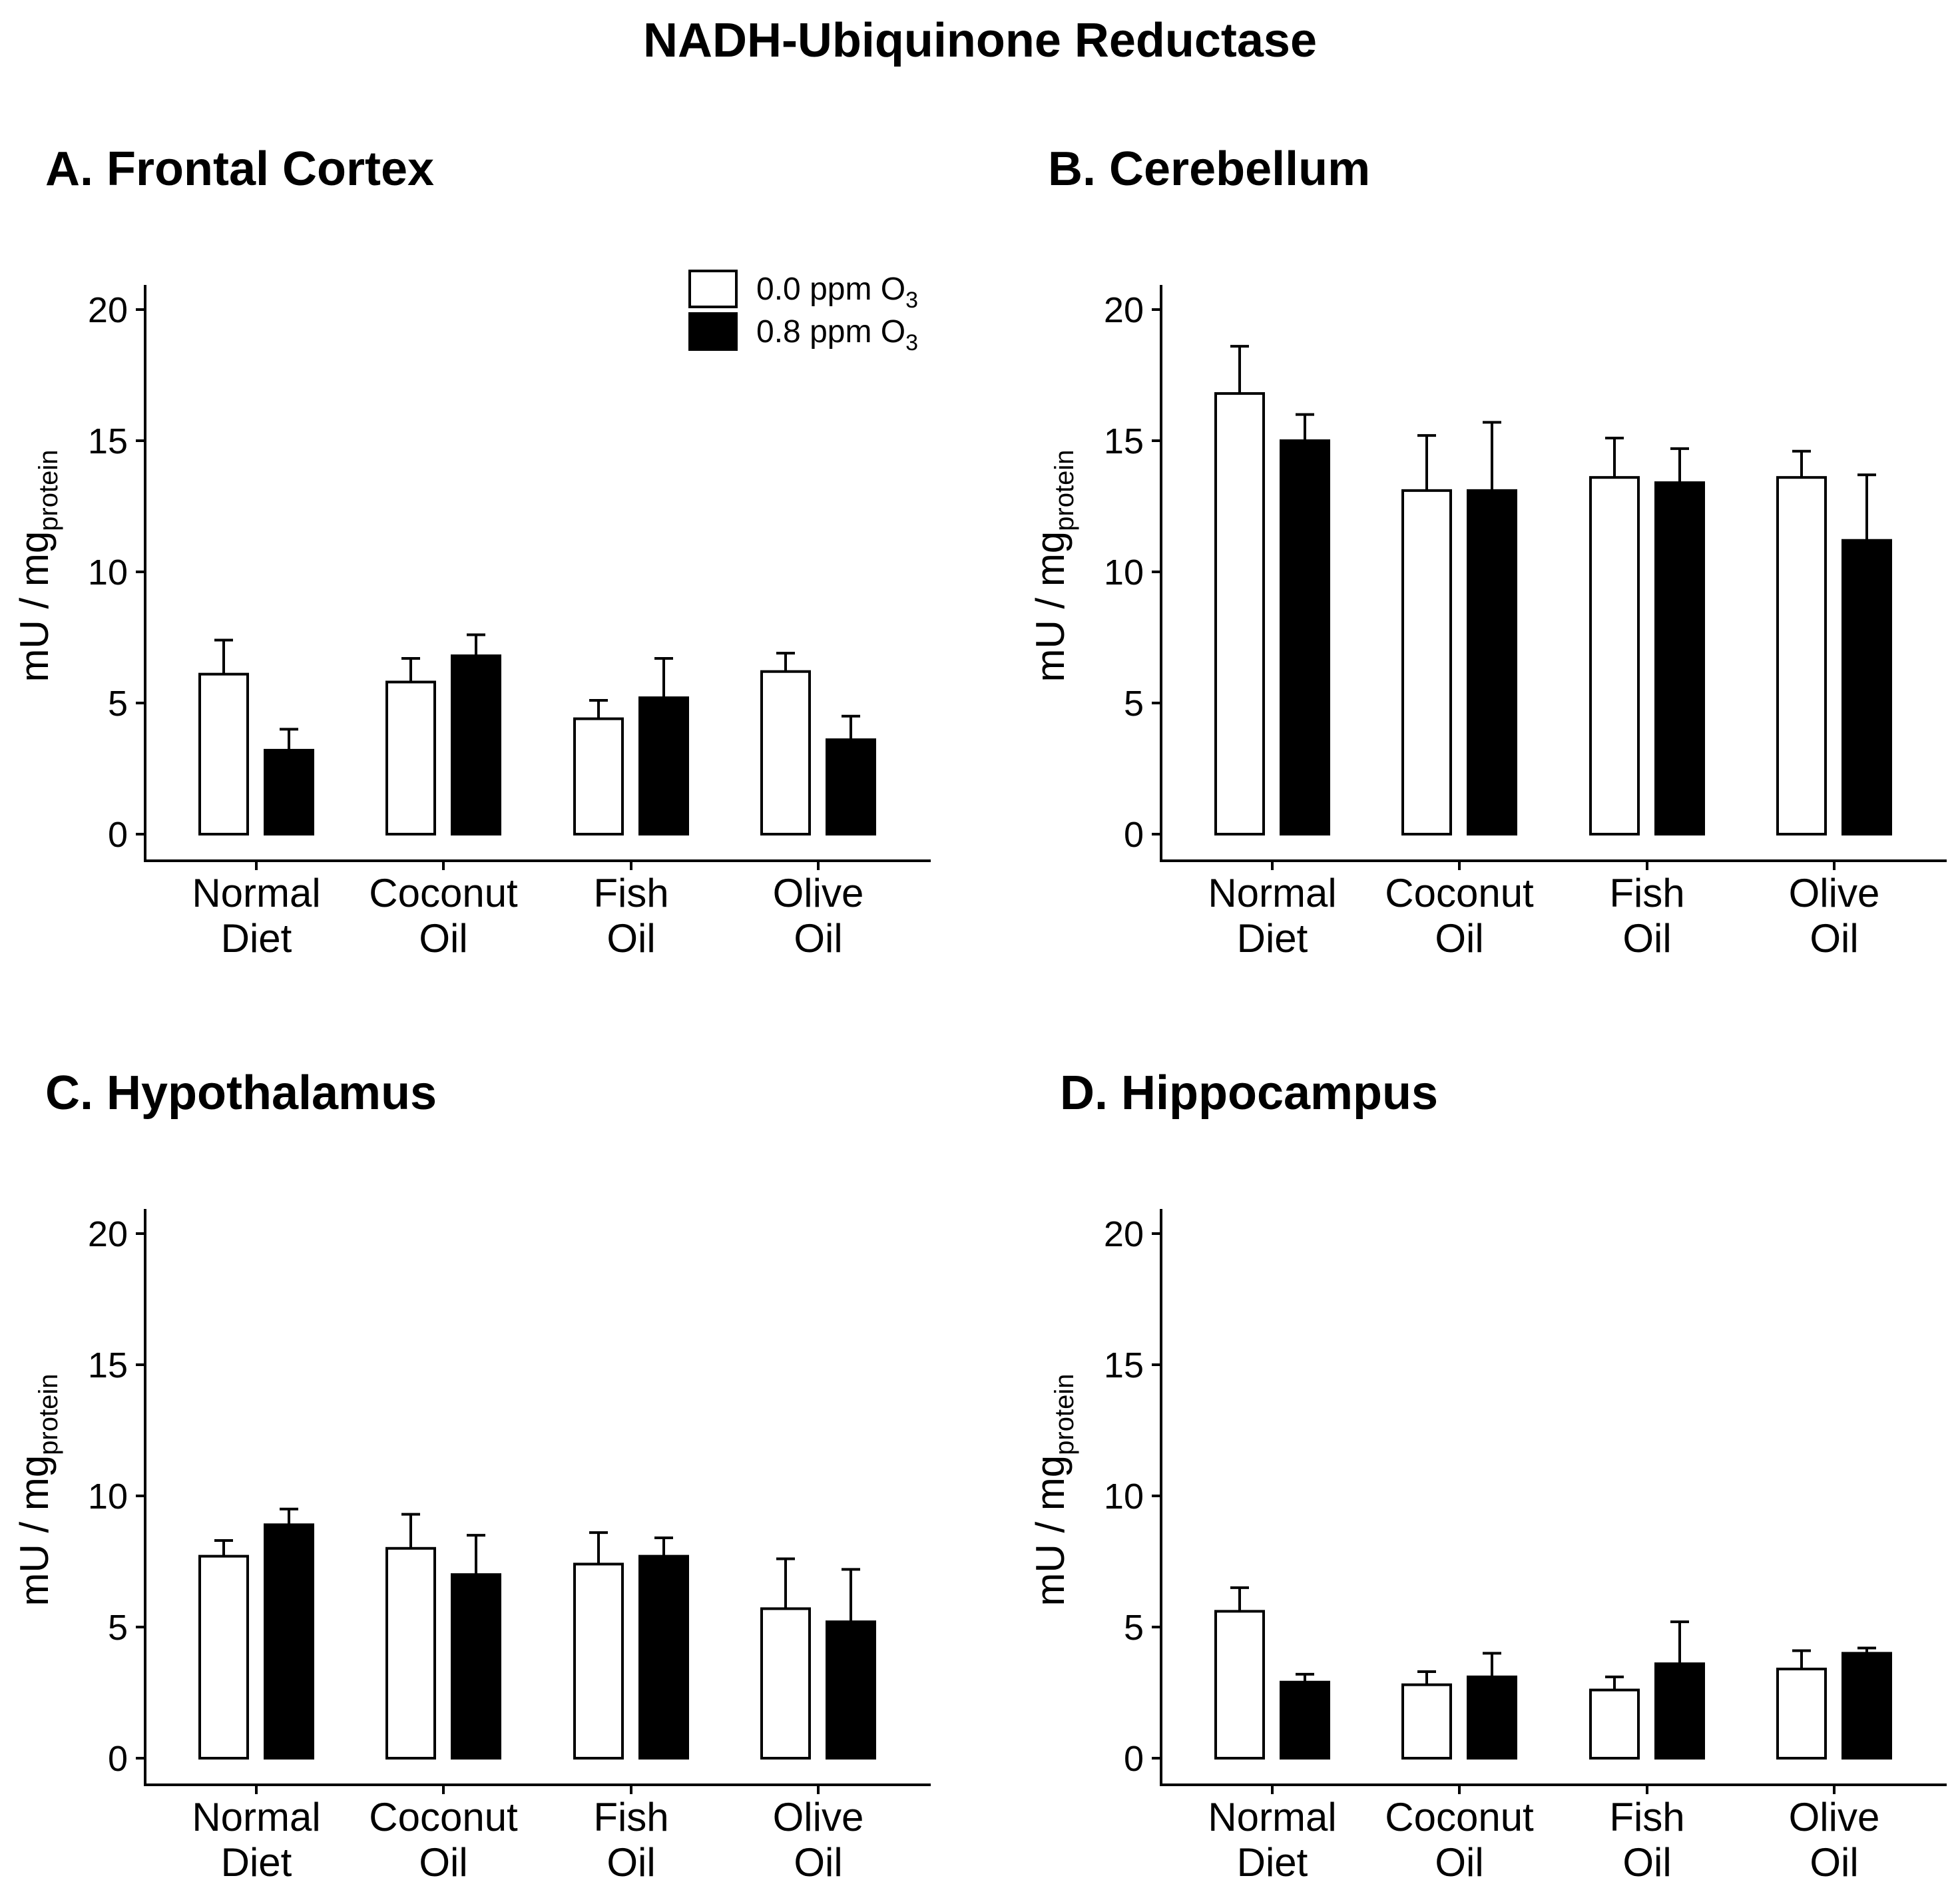  I want to click on panel-title: D. Hippocampus, so click(1249, 1093).